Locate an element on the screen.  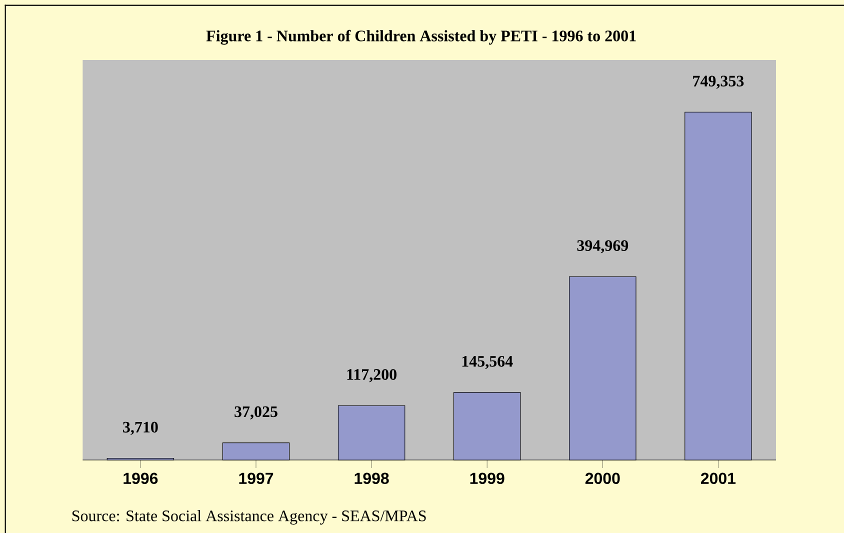
data-label: 37,025 is located at coordinates (256, 413).